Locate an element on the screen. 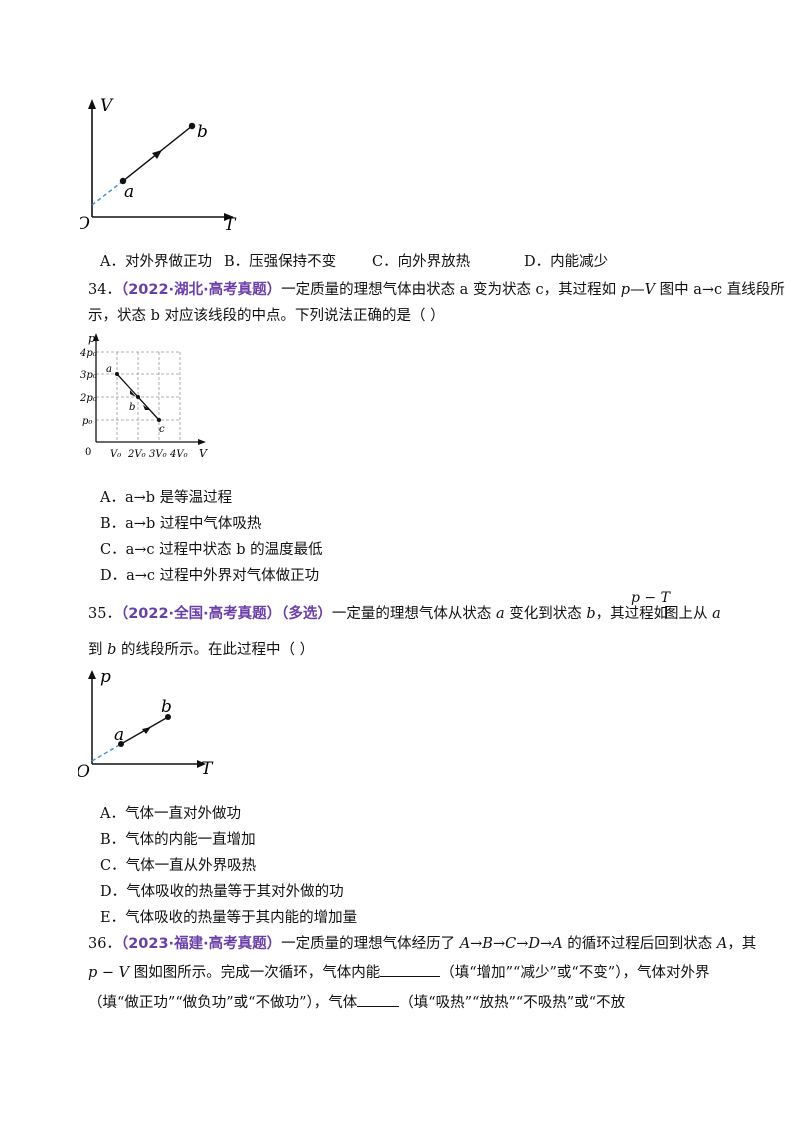  q35-source-tag: （2022·全国·高考真题）（多选） is located at coordinates (226, 614).